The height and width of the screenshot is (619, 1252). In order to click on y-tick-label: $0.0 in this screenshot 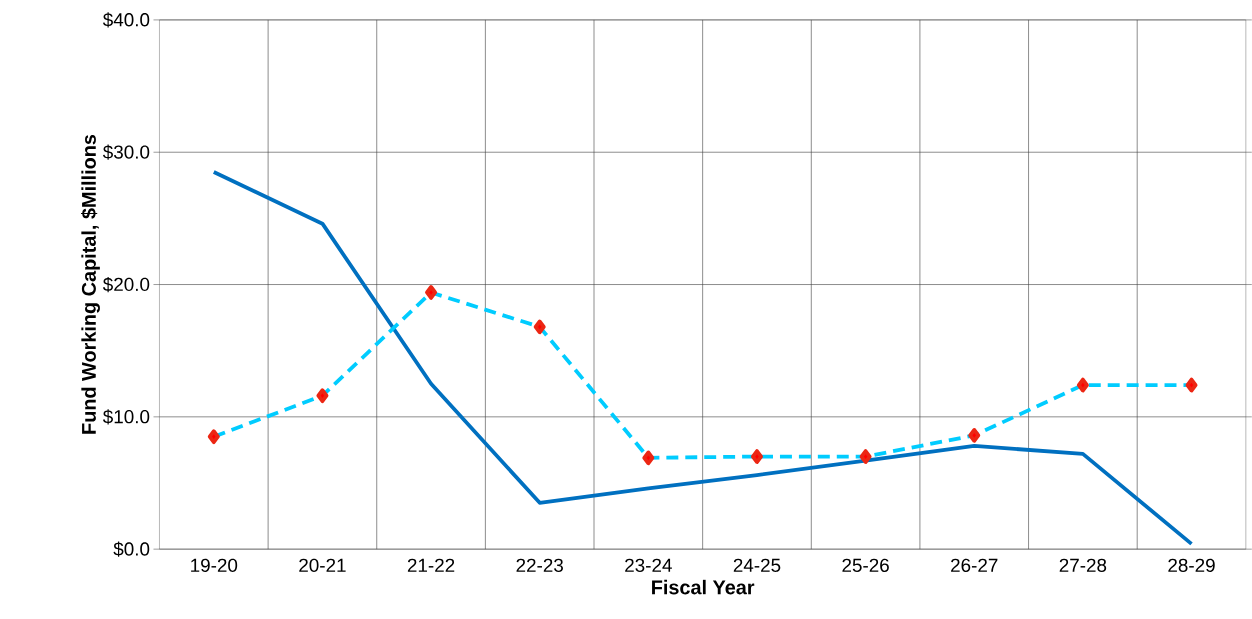, I will do `click(131, 549)`.